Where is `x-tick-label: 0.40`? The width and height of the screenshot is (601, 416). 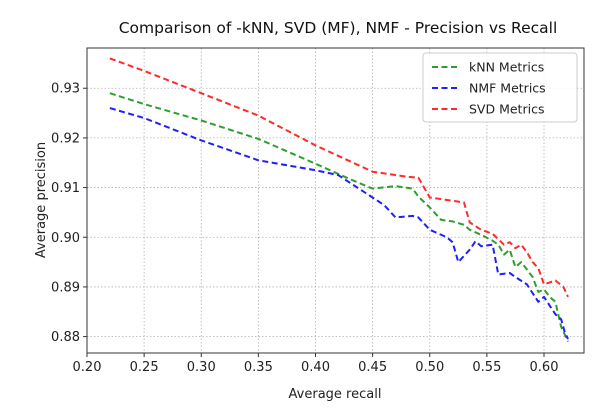 x-tick-label: 0.40 is located at coordinates (315, 367).